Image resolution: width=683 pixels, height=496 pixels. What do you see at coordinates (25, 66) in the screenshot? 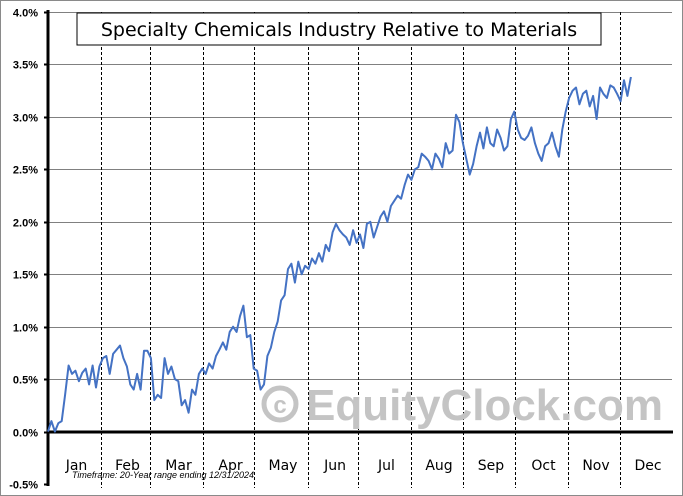
I see `y-tick-label: 3.5%` at bounding box center [25, 66].